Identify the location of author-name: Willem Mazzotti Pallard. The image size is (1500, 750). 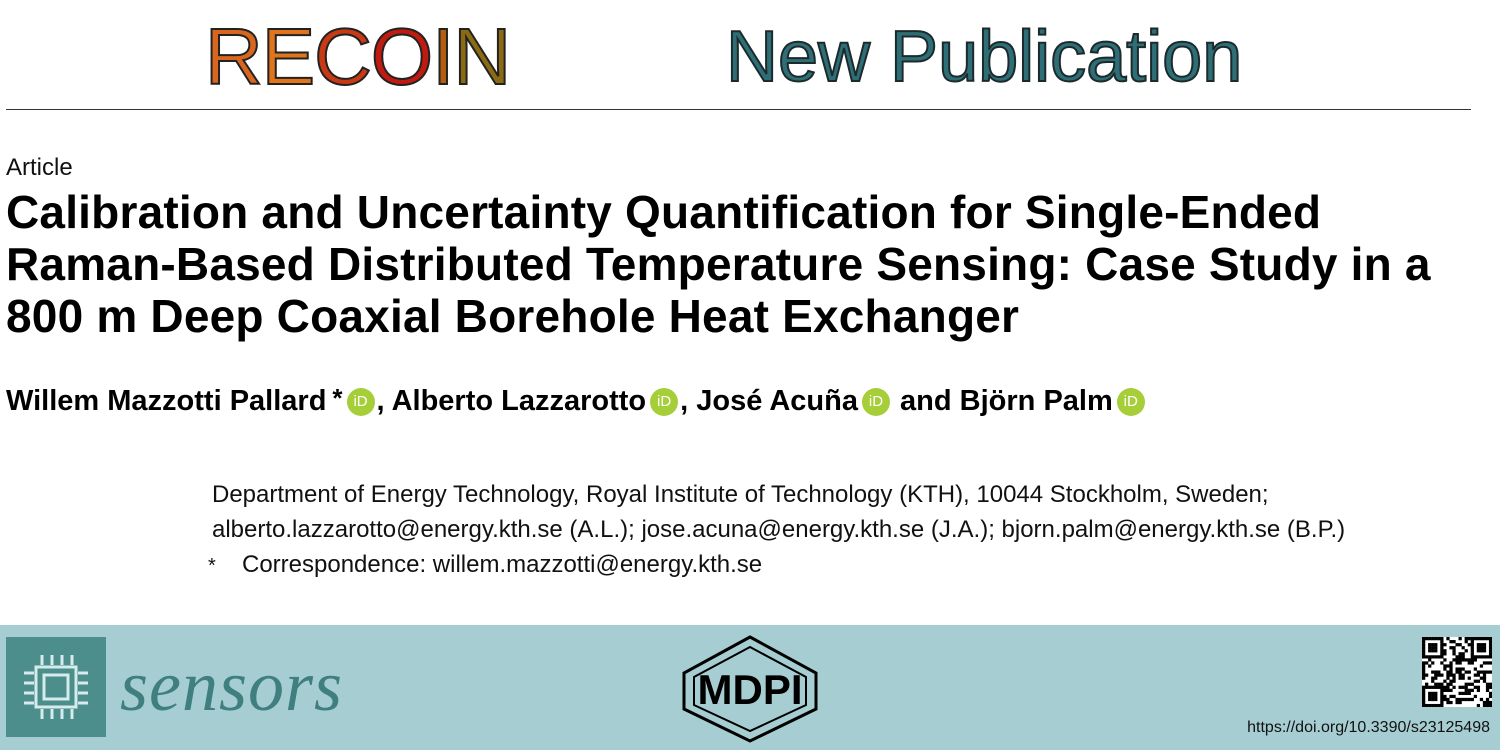
(166, 401).